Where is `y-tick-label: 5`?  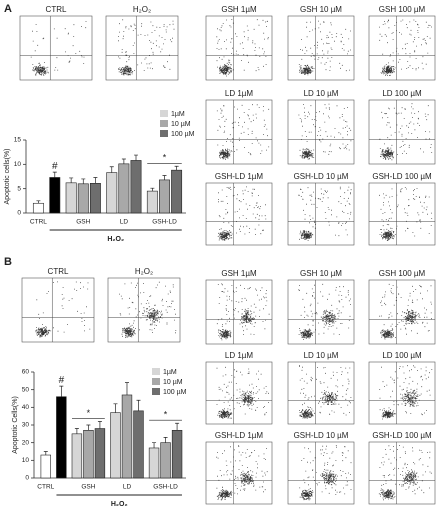 y-tick-label: 5 is located at coordinates (19, 188).